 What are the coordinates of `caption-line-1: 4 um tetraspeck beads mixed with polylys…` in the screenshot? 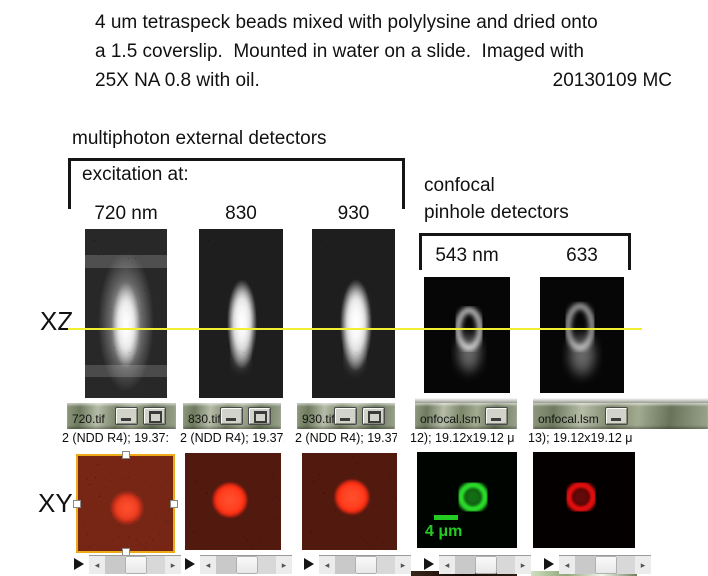 It's located at (346, 22).